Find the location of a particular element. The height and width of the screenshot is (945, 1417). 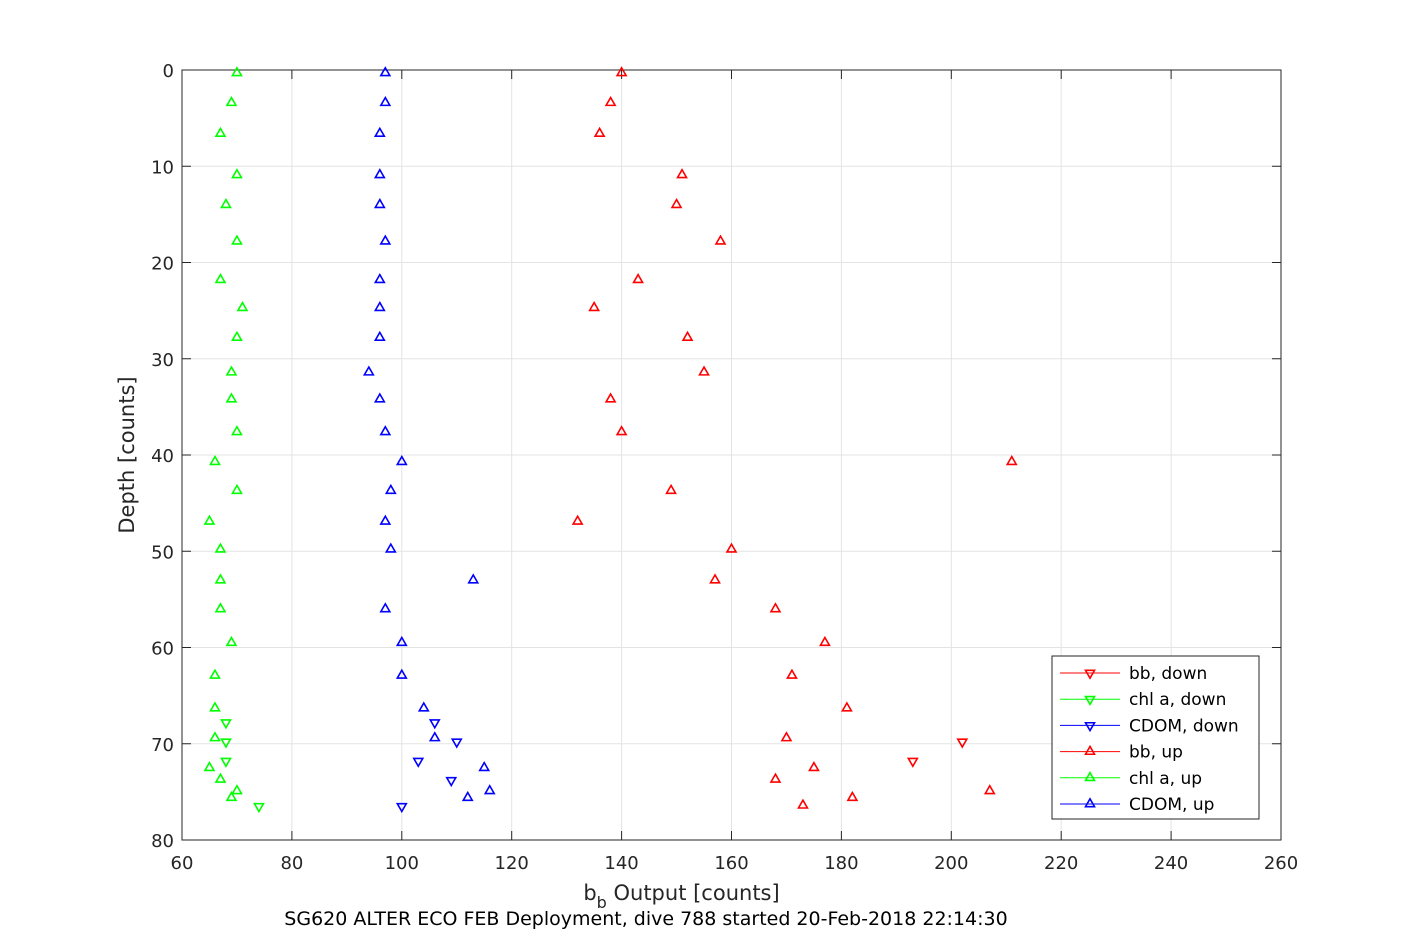

x-axis-label-subscript: b is located at coordinates (602, 902).